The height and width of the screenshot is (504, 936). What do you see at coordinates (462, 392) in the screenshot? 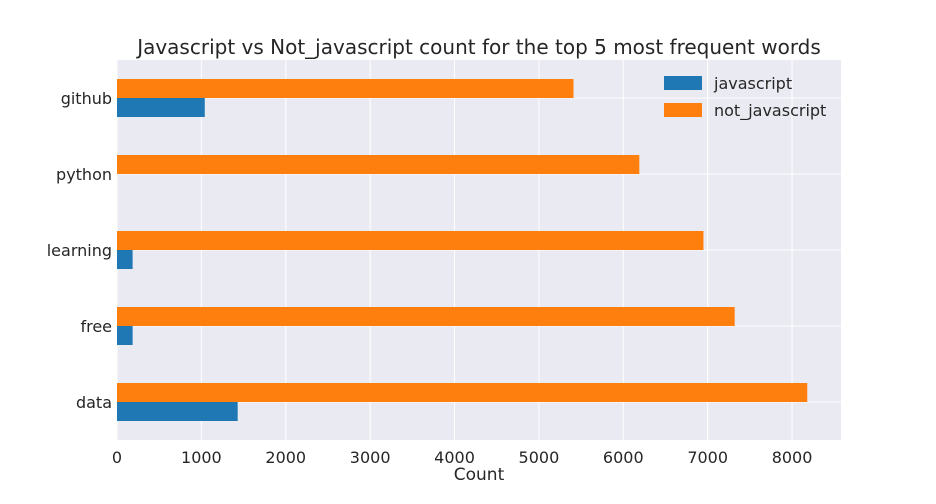
I see `bar-not_javascript-data` at bounding box center [462, 392].